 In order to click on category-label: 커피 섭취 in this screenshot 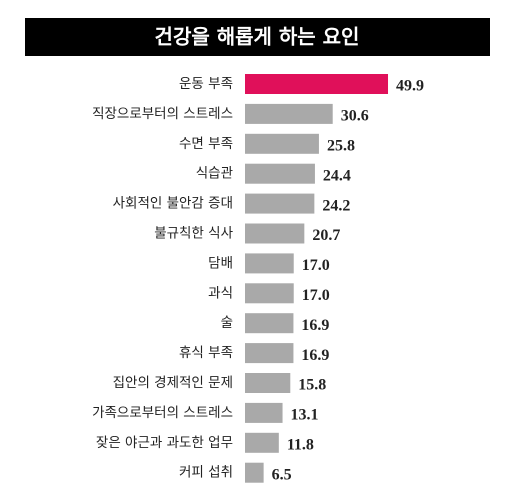, I will do `click(206, 473)`.